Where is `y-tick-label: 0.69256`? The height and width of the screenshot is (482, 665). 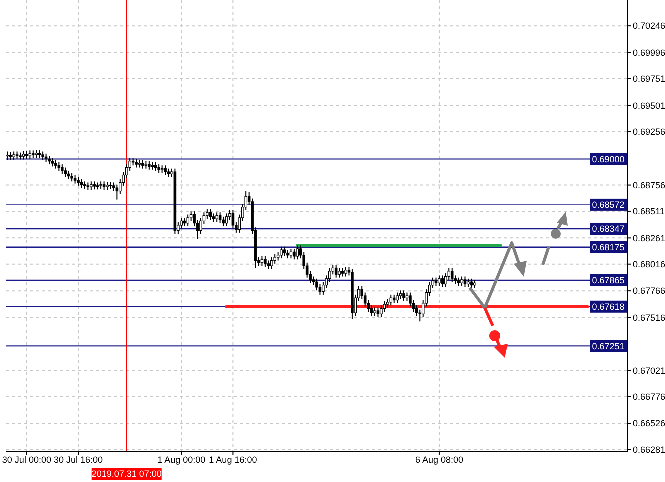
y-tick-label: 0.69256 is located at coordinates (649, 132).